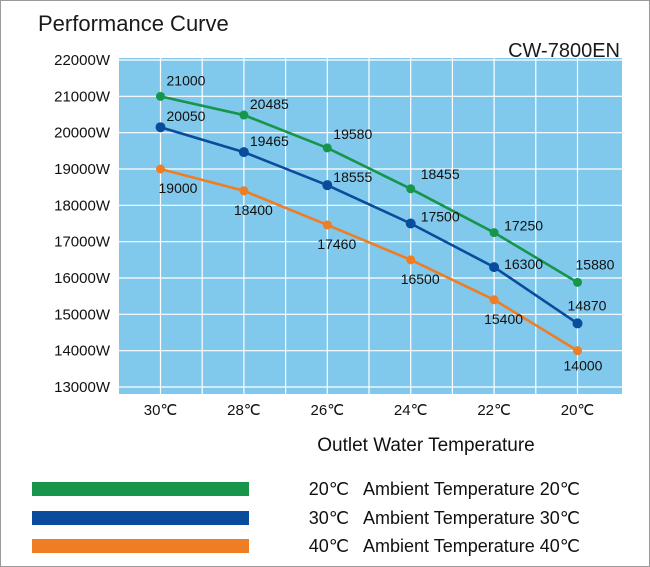 The width and height of the screenshot is (650, 567). Describe the element at coordinates (578, 410) in the screenshot. I see `x-tick-label: 20℃` at that location.